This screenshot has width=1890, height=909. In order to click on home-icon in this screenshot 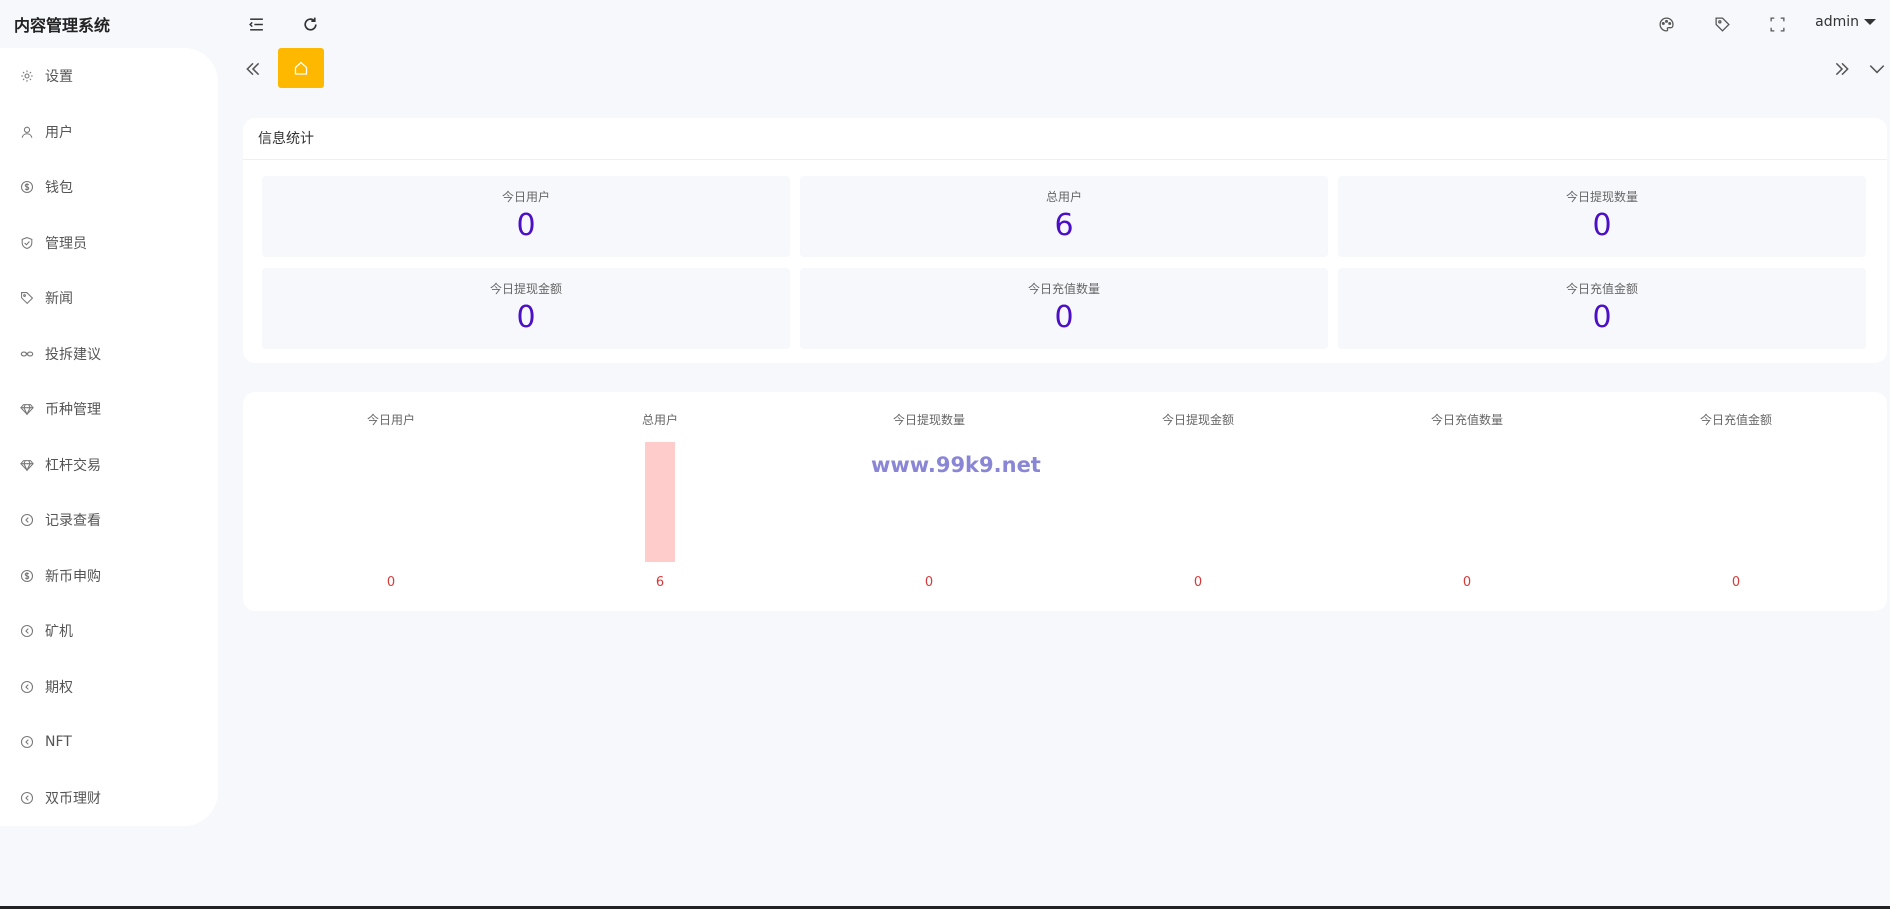, I will do `click(301, 68)`.